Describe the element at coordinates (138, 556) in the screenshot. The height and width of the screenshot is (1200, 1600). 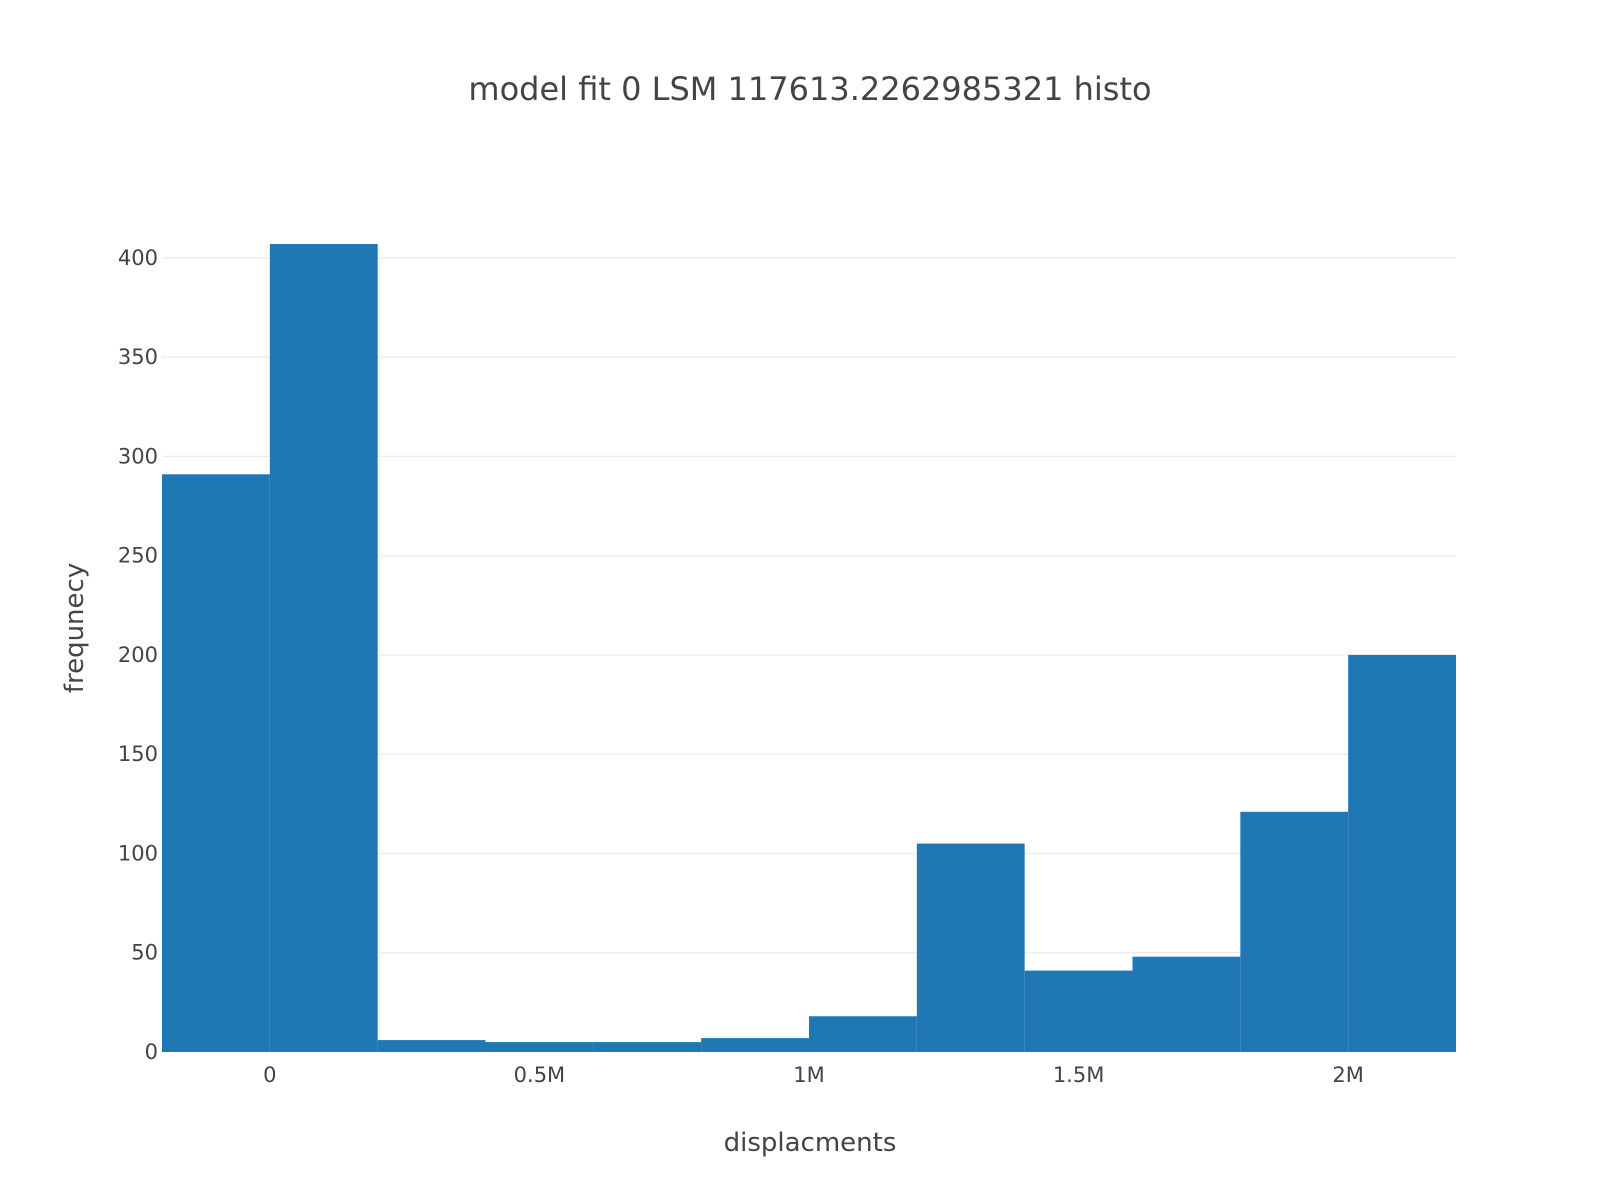
I see `y-tick-label: 250` at that location.